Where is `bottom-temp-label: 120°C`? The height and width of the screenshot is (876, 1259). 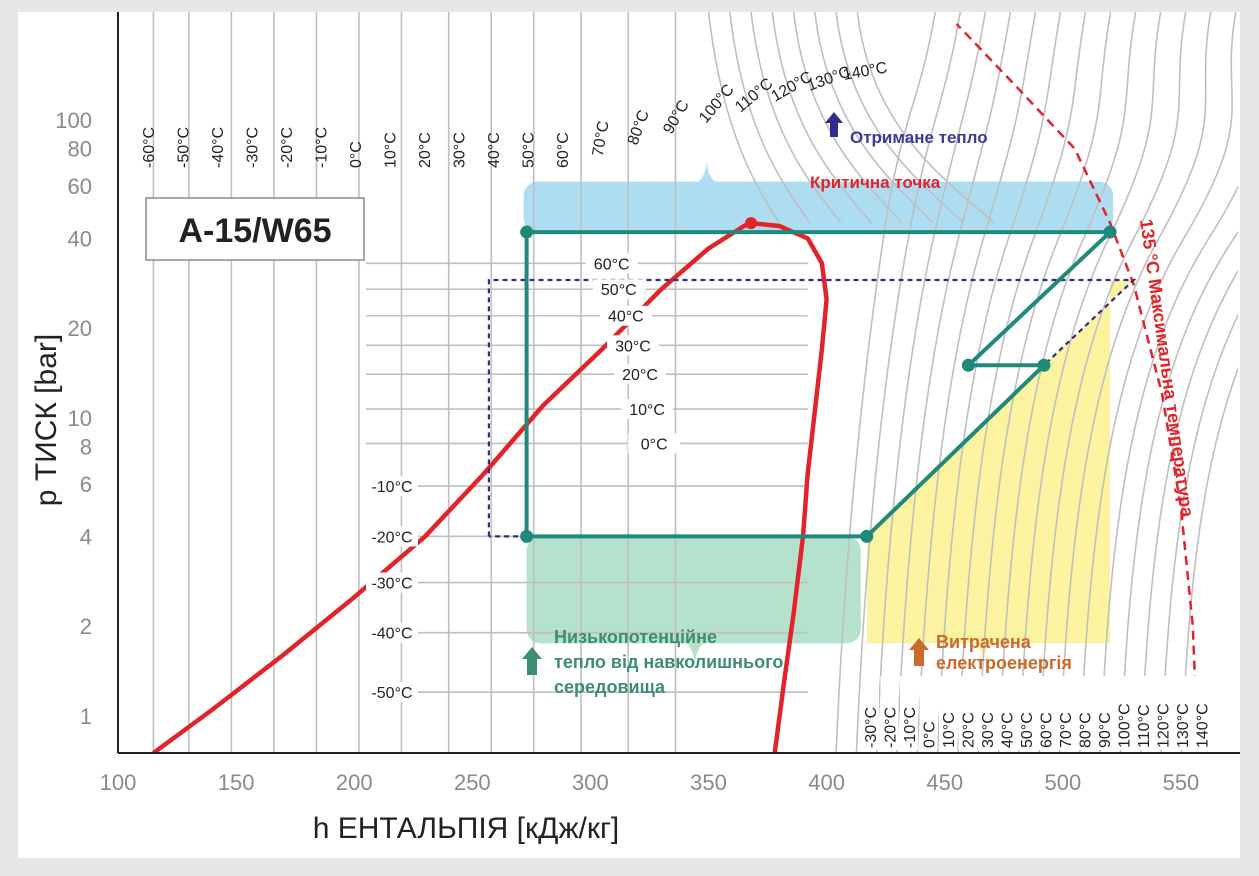 bottom-temp-label: 120°C is located at coordinates (1164, 725).